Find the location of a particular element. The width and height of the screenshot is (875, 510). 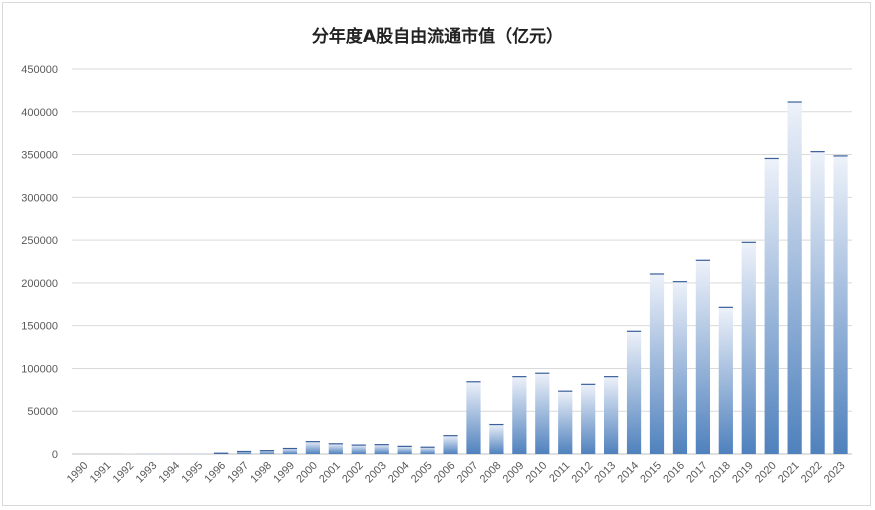

chart-title: 分年度A股自由流通市值（亿元） is located at coordinates (437, 37).